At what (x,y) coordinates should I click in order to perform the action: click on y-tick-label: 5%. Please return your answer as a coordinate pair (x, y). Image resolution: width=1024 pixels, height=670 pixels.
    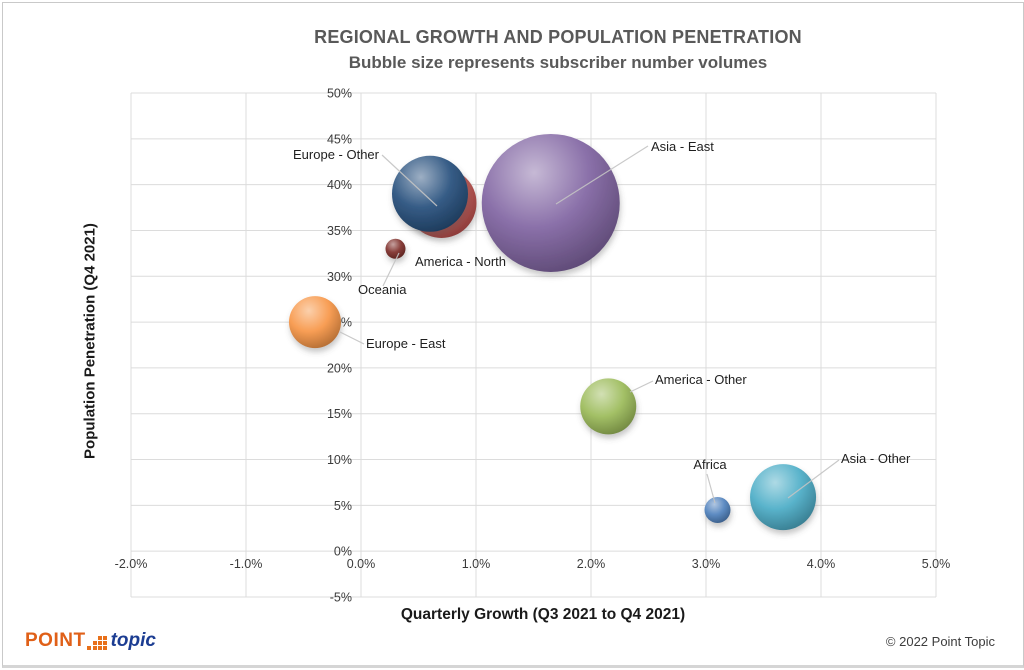
    Looking at the image, I should click on (343, 506).